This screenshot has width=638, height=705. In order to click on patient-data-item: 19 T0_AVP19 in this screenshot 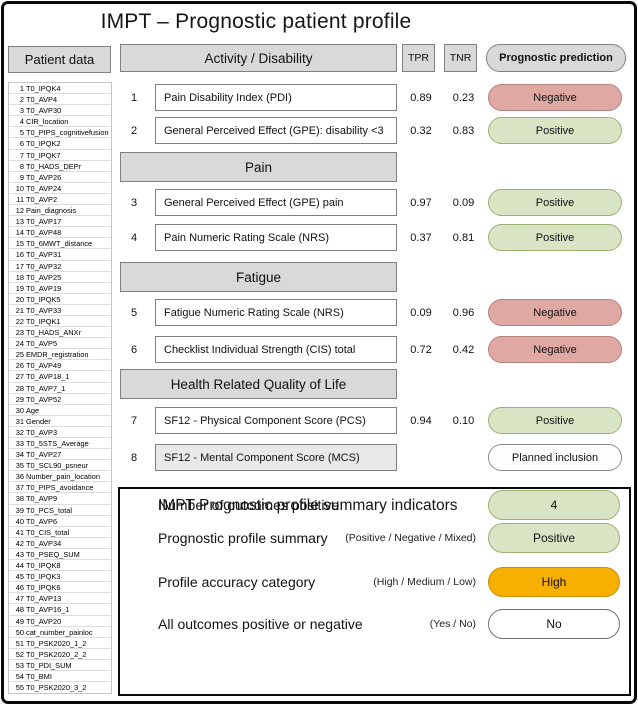, I will do `click(60, 288)`.